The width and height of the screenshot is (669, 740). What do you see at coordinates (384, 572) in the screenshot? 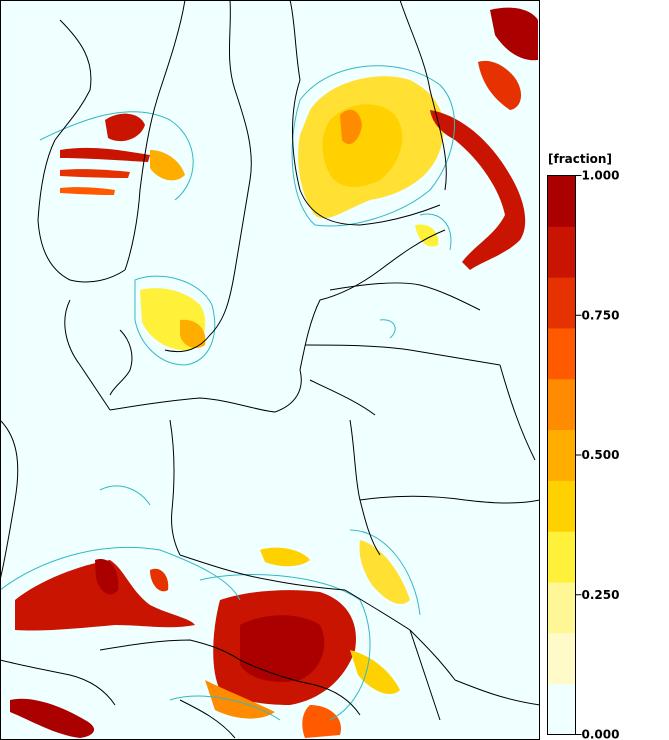
I see `patch-ukraine-west` at bounding box center [384, 572].